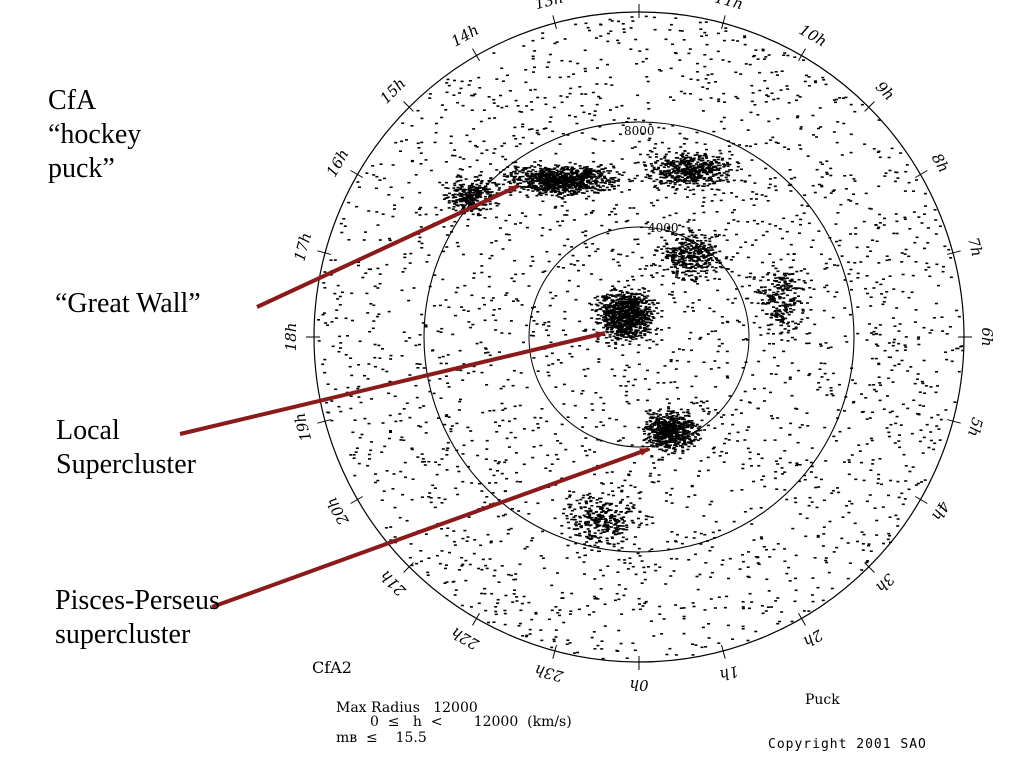  What do you see at coordinates (471, 722) in the screenshot?
I see `h-range-line: 0 ≤ h < 12000 (km/s)` at bounding box center [471, 722].